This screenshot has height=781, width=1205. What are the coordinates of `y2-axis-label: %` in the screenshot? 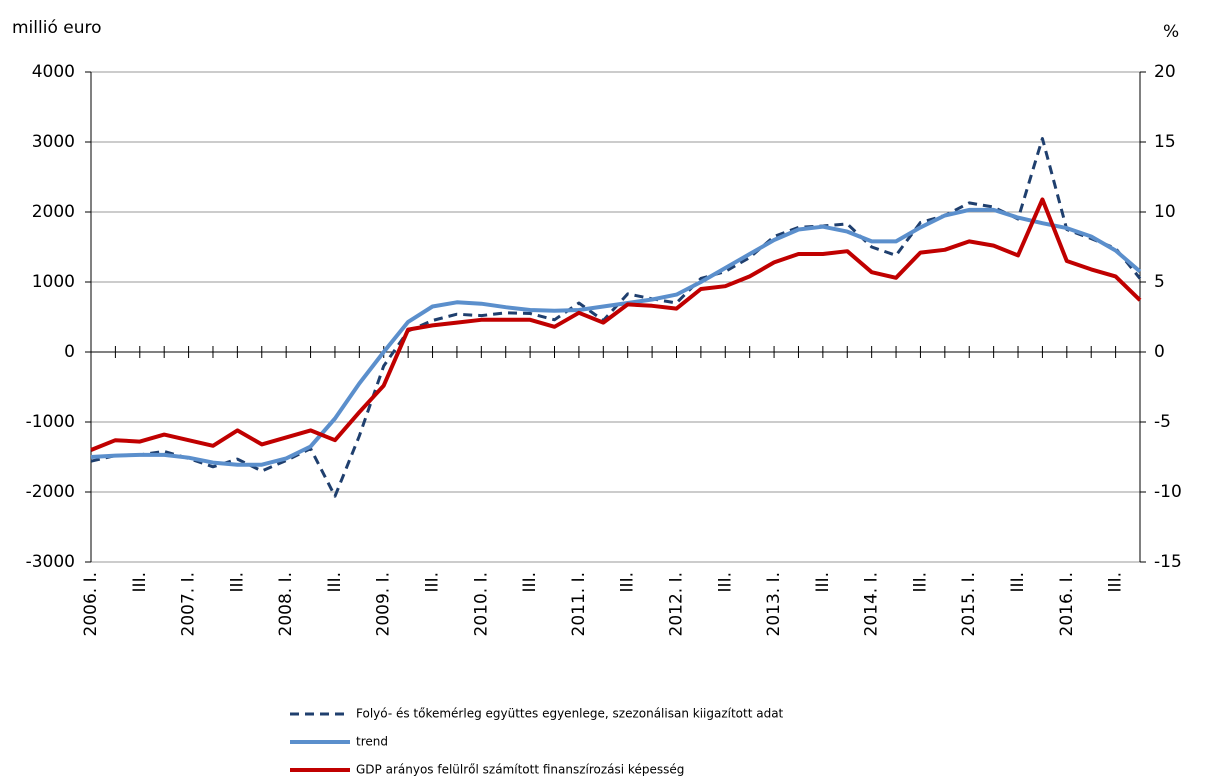 It's located at (1171, 32).